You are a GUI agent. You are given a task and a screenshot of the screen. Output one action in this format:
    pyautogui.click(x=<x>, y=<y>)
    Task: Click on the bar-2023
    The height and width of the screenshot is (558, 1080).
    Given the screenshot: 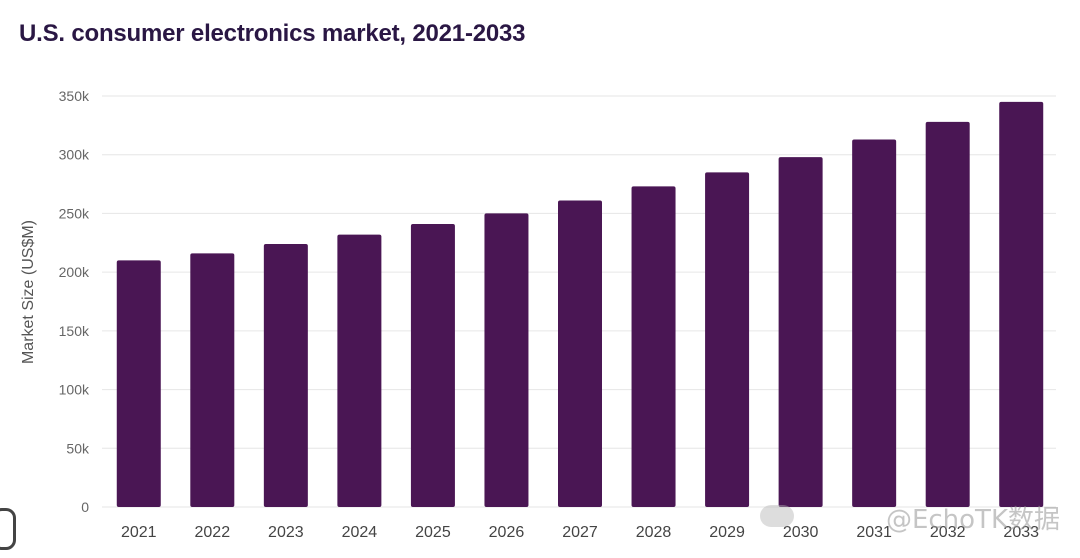 What is the action you would take?
    pyautogui.click(x=285, y=375)
    